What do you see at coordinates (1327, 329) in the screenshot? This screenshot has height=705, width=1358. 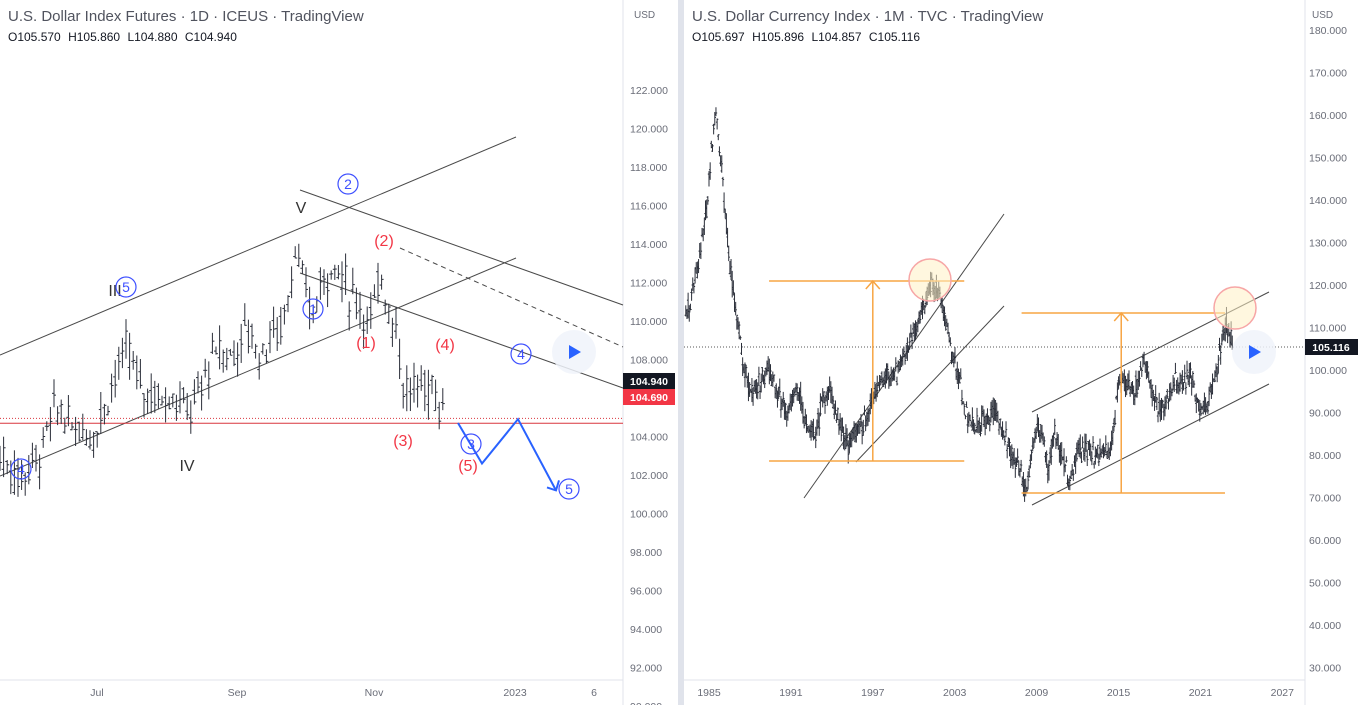 I see `right-y-tick-label: 110.000` at bounding box center [1327, 329].